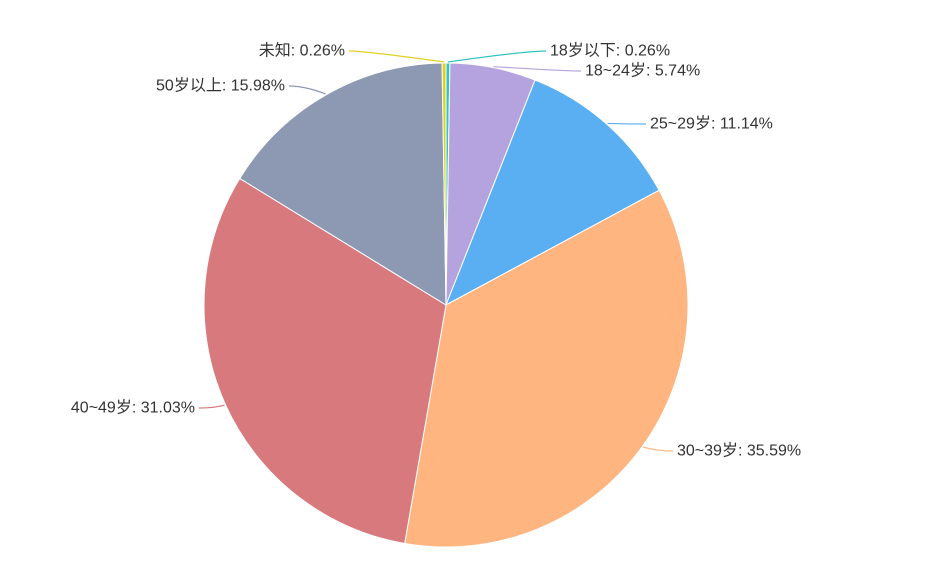 The image size is (936, 579). What do you see at coordinates (642, 71) in the screenshot?
I see `slice-label: 18~24岁: 5.74%` at bounding box center [642, 71].